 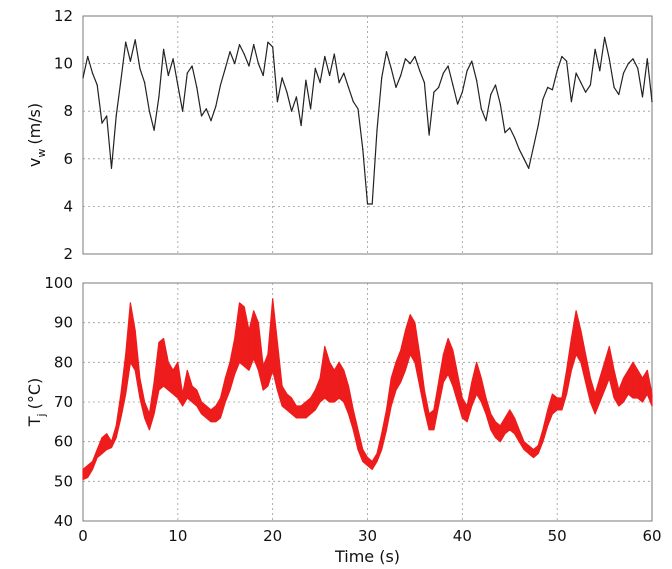 I want to click on junction-temperature-y-tick-label: 60, so click(x=63, y=442).